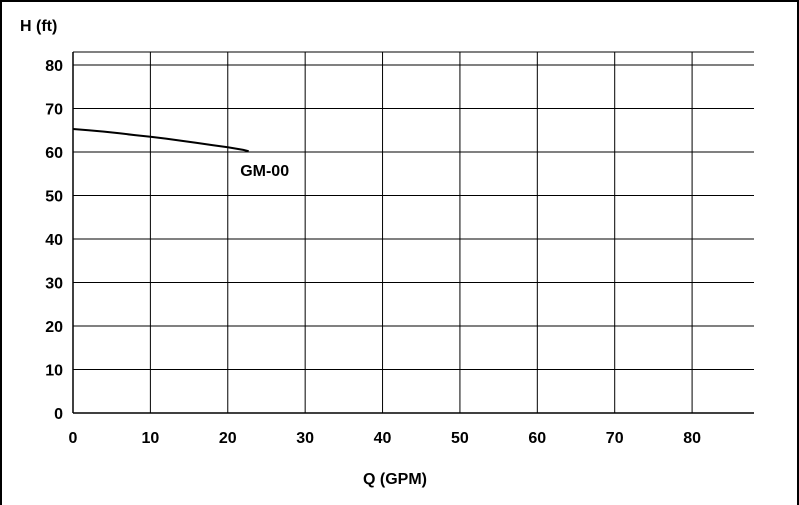 The image size is (799, 505). What do you see at coordinates (150, 438) in the screenshot?
I see `x-tick-label: 10` at bounding box center [150, 438].